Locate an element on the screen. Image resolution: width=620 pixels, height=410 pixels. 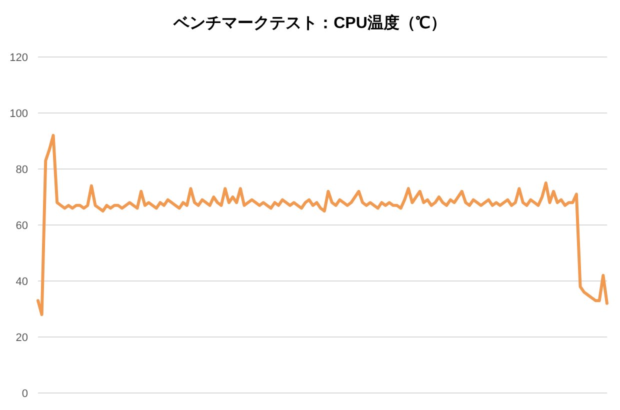
y-tick-label: 80 is located at coordinates (22, 170).